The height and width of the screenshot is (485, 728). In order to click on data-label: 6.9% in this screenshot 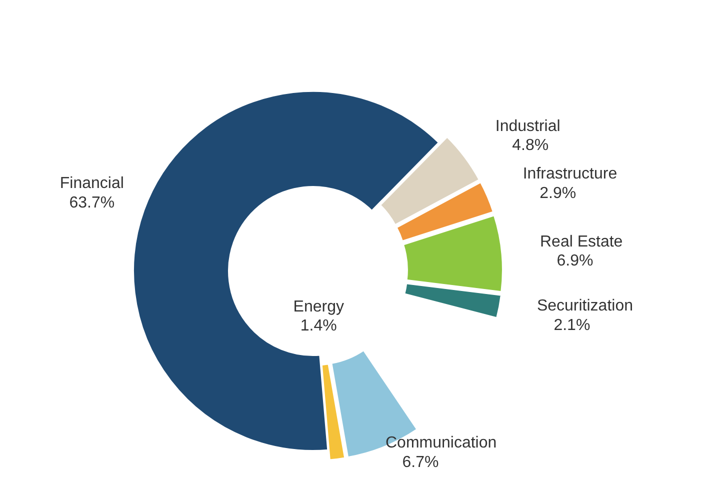, I will do `click(575, 261)`.